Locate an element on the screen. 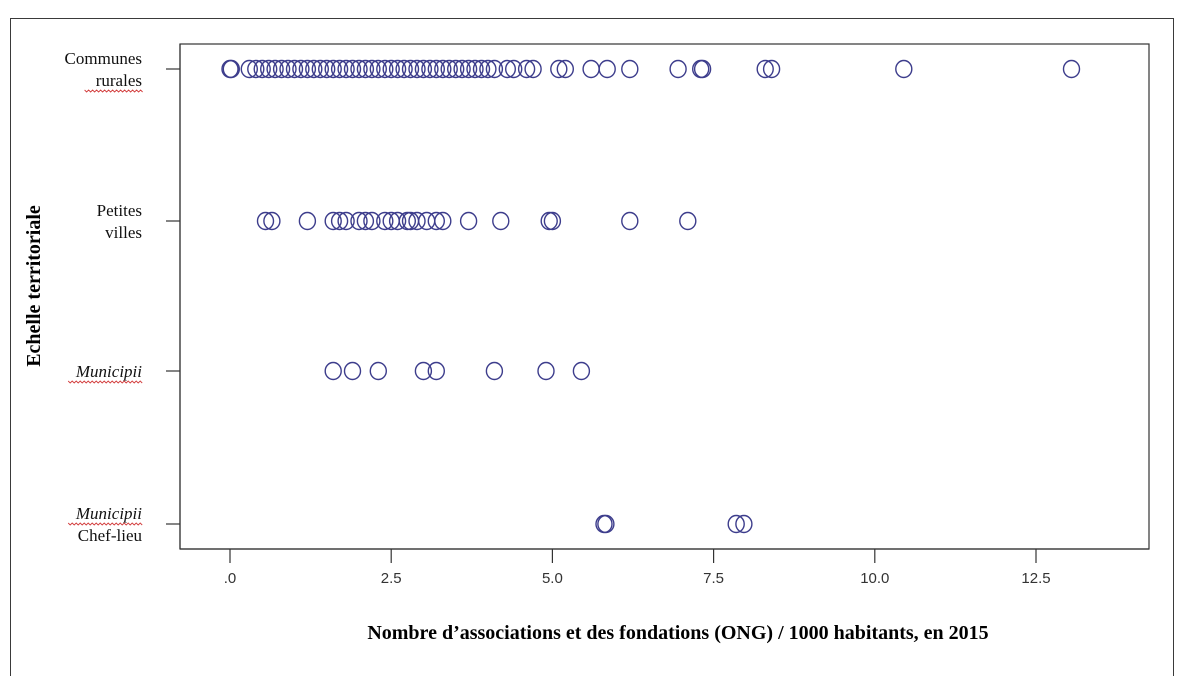 The image size is (1184, 677). x-tick-label: 7.5 is located at coordinates (713, 578).